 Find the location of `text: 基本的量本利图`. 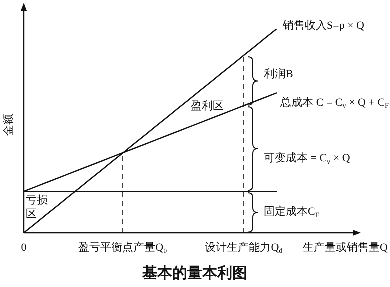

text: 基本的量本利图 is located at coordinates (195, 273).